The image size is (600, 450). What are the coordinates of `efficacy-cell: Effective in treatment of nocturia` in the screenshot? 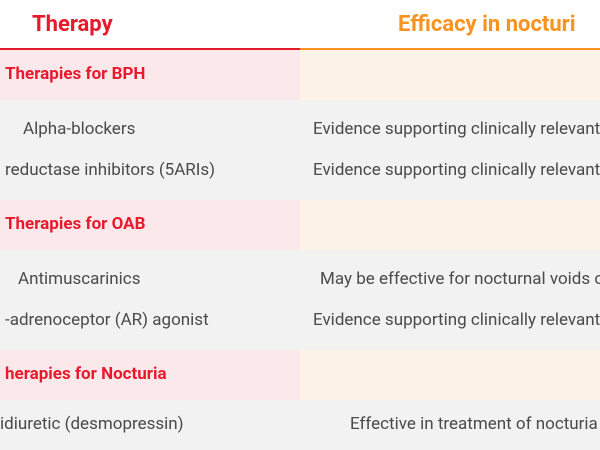 It's located at (474, 424).